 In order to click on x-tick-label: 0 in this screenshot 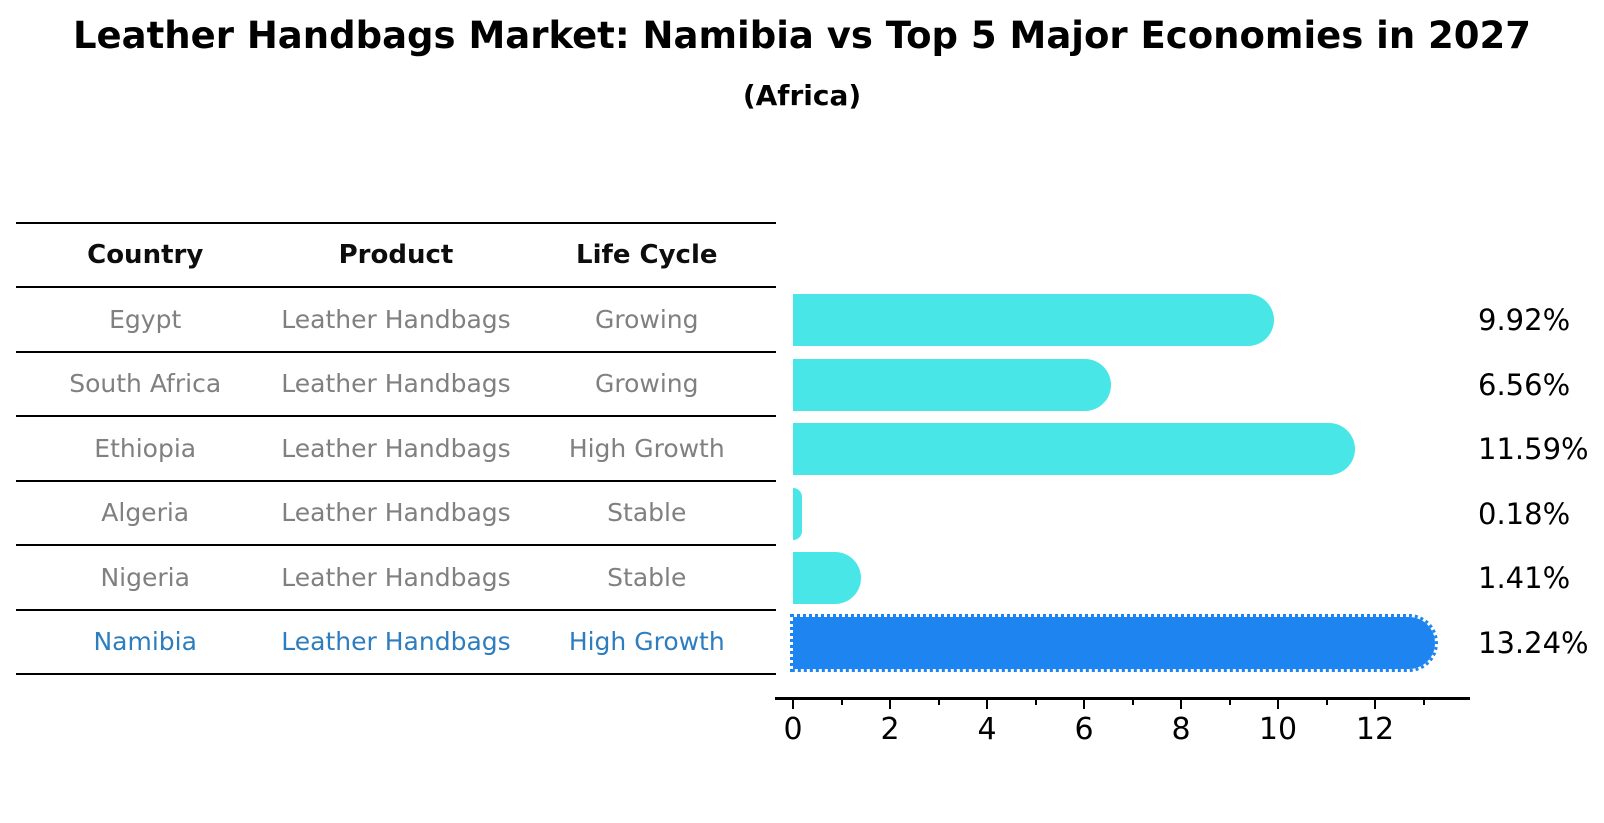, I will do `click(793, 729)`.